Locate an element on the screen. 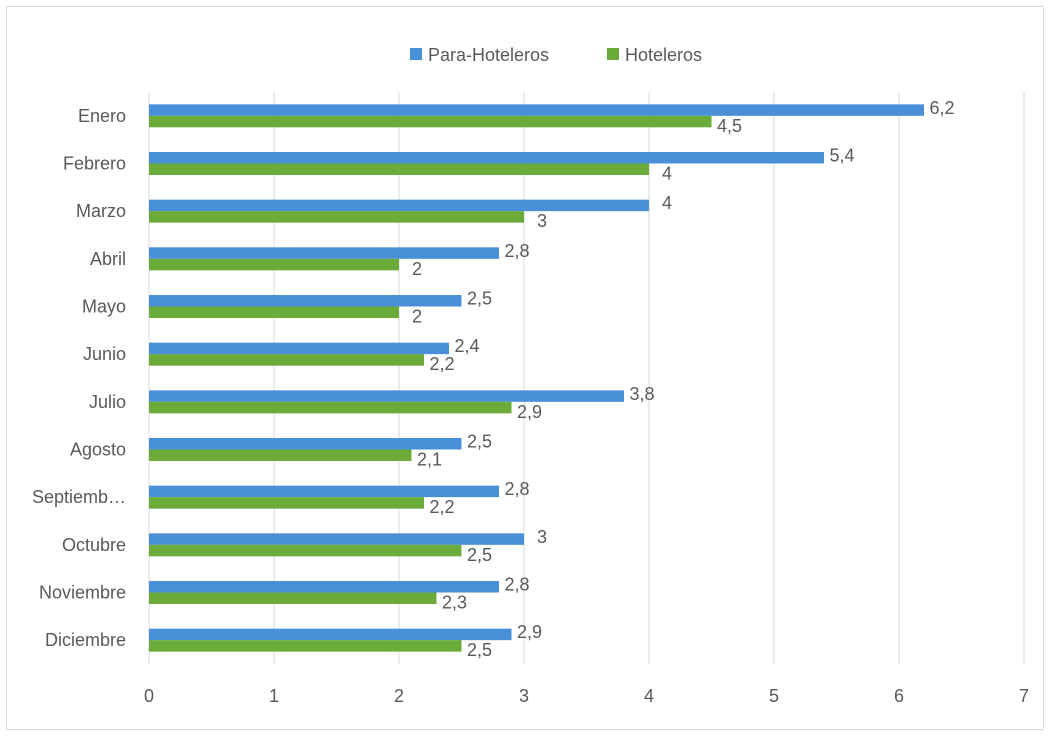 The width and height of the screenshot is (1052, 738). x-tick-label: 6 is located at coordinates (899, 696).